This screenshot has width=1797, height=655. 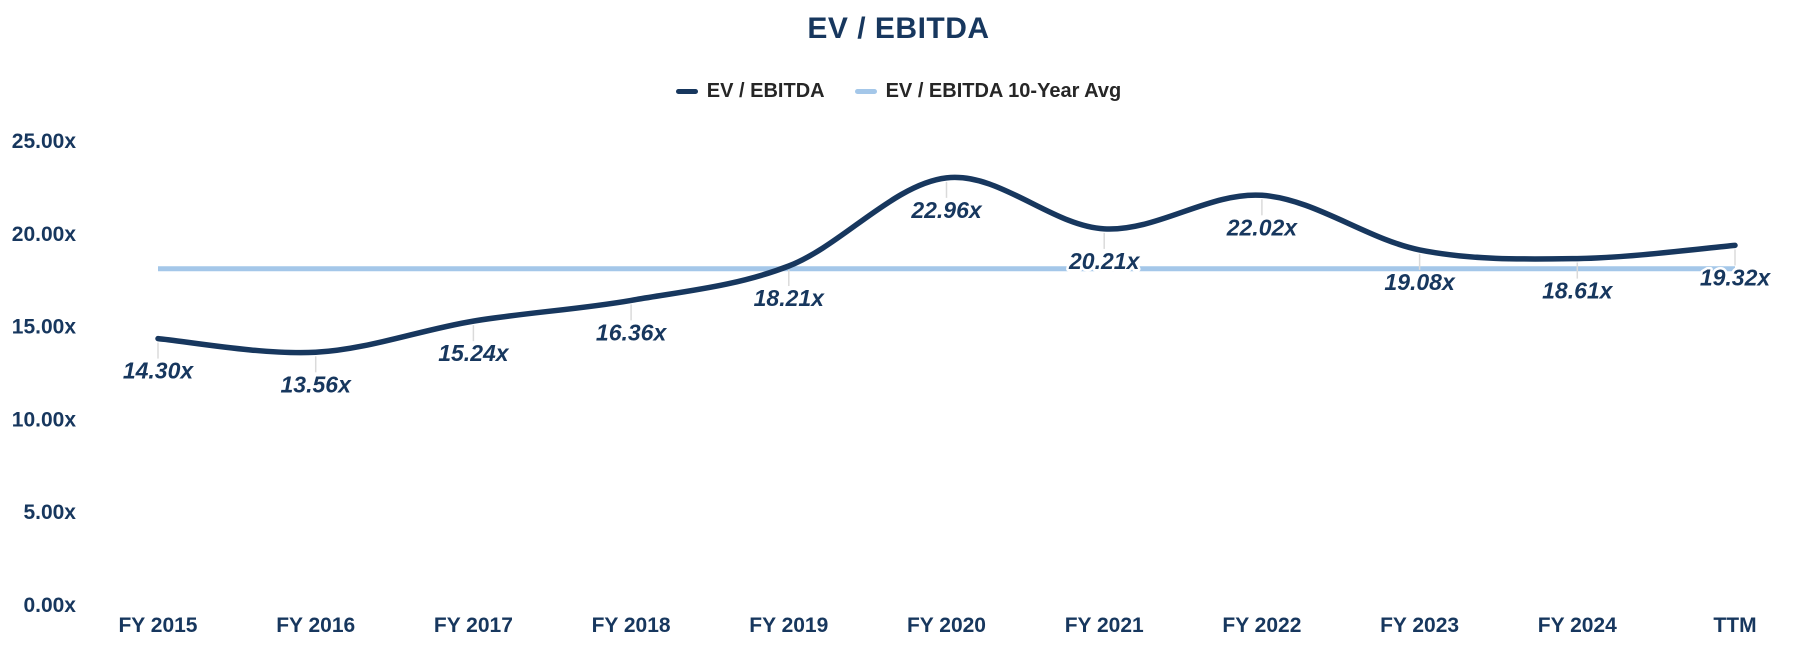 I want to click on data-point-label: 19.32x, so click(x=1736, y=277).